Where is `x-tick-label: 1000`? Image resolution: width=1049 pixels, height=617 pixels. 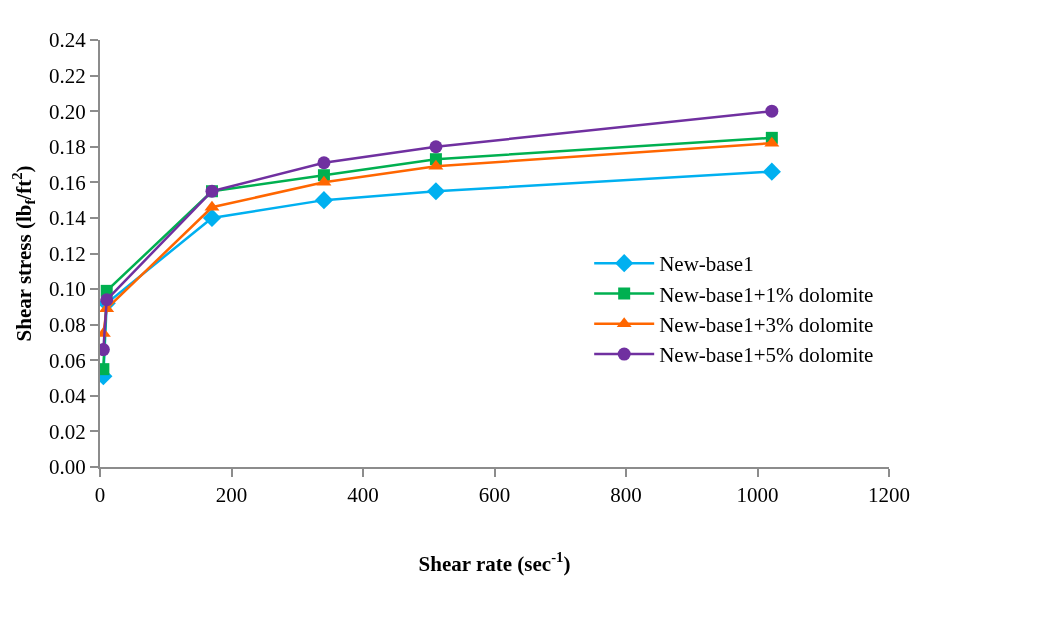 x-tick-label: 1000 is located at coordinates (757, 495).